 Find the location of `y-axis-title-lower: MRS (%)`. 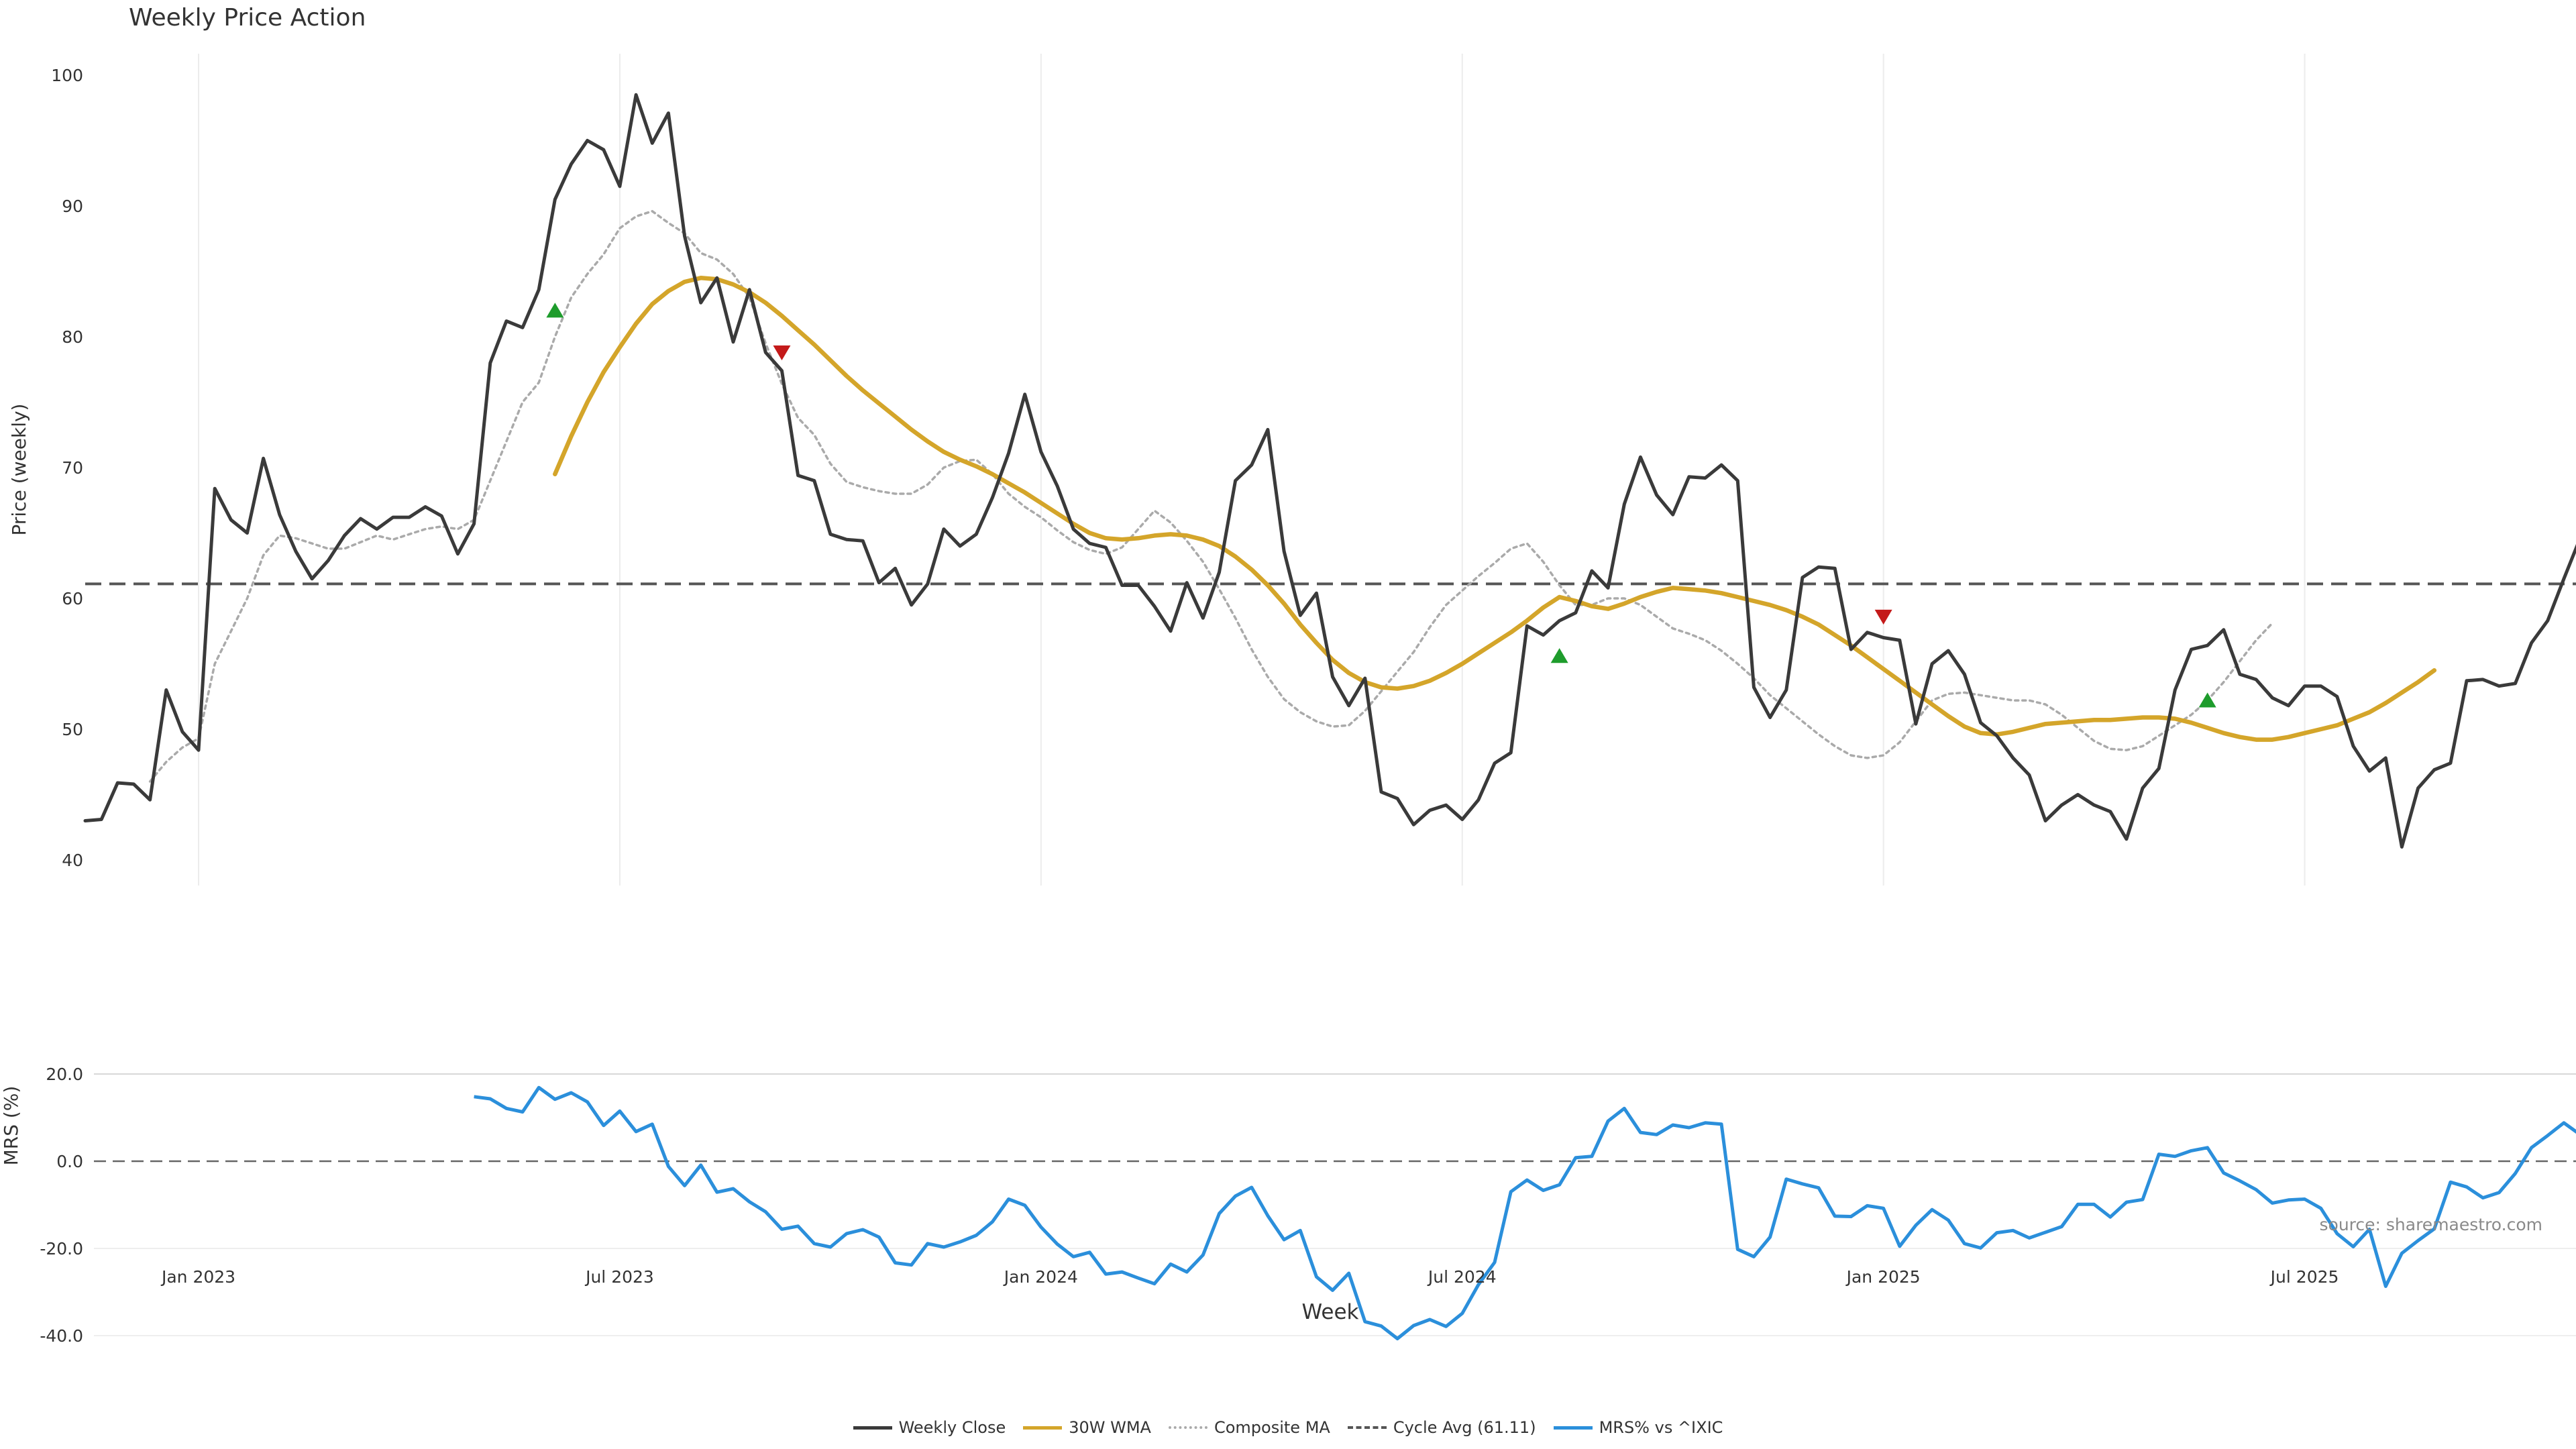

y-axis-title-lower: MRS (%) is located at coordinates (11, 1126).